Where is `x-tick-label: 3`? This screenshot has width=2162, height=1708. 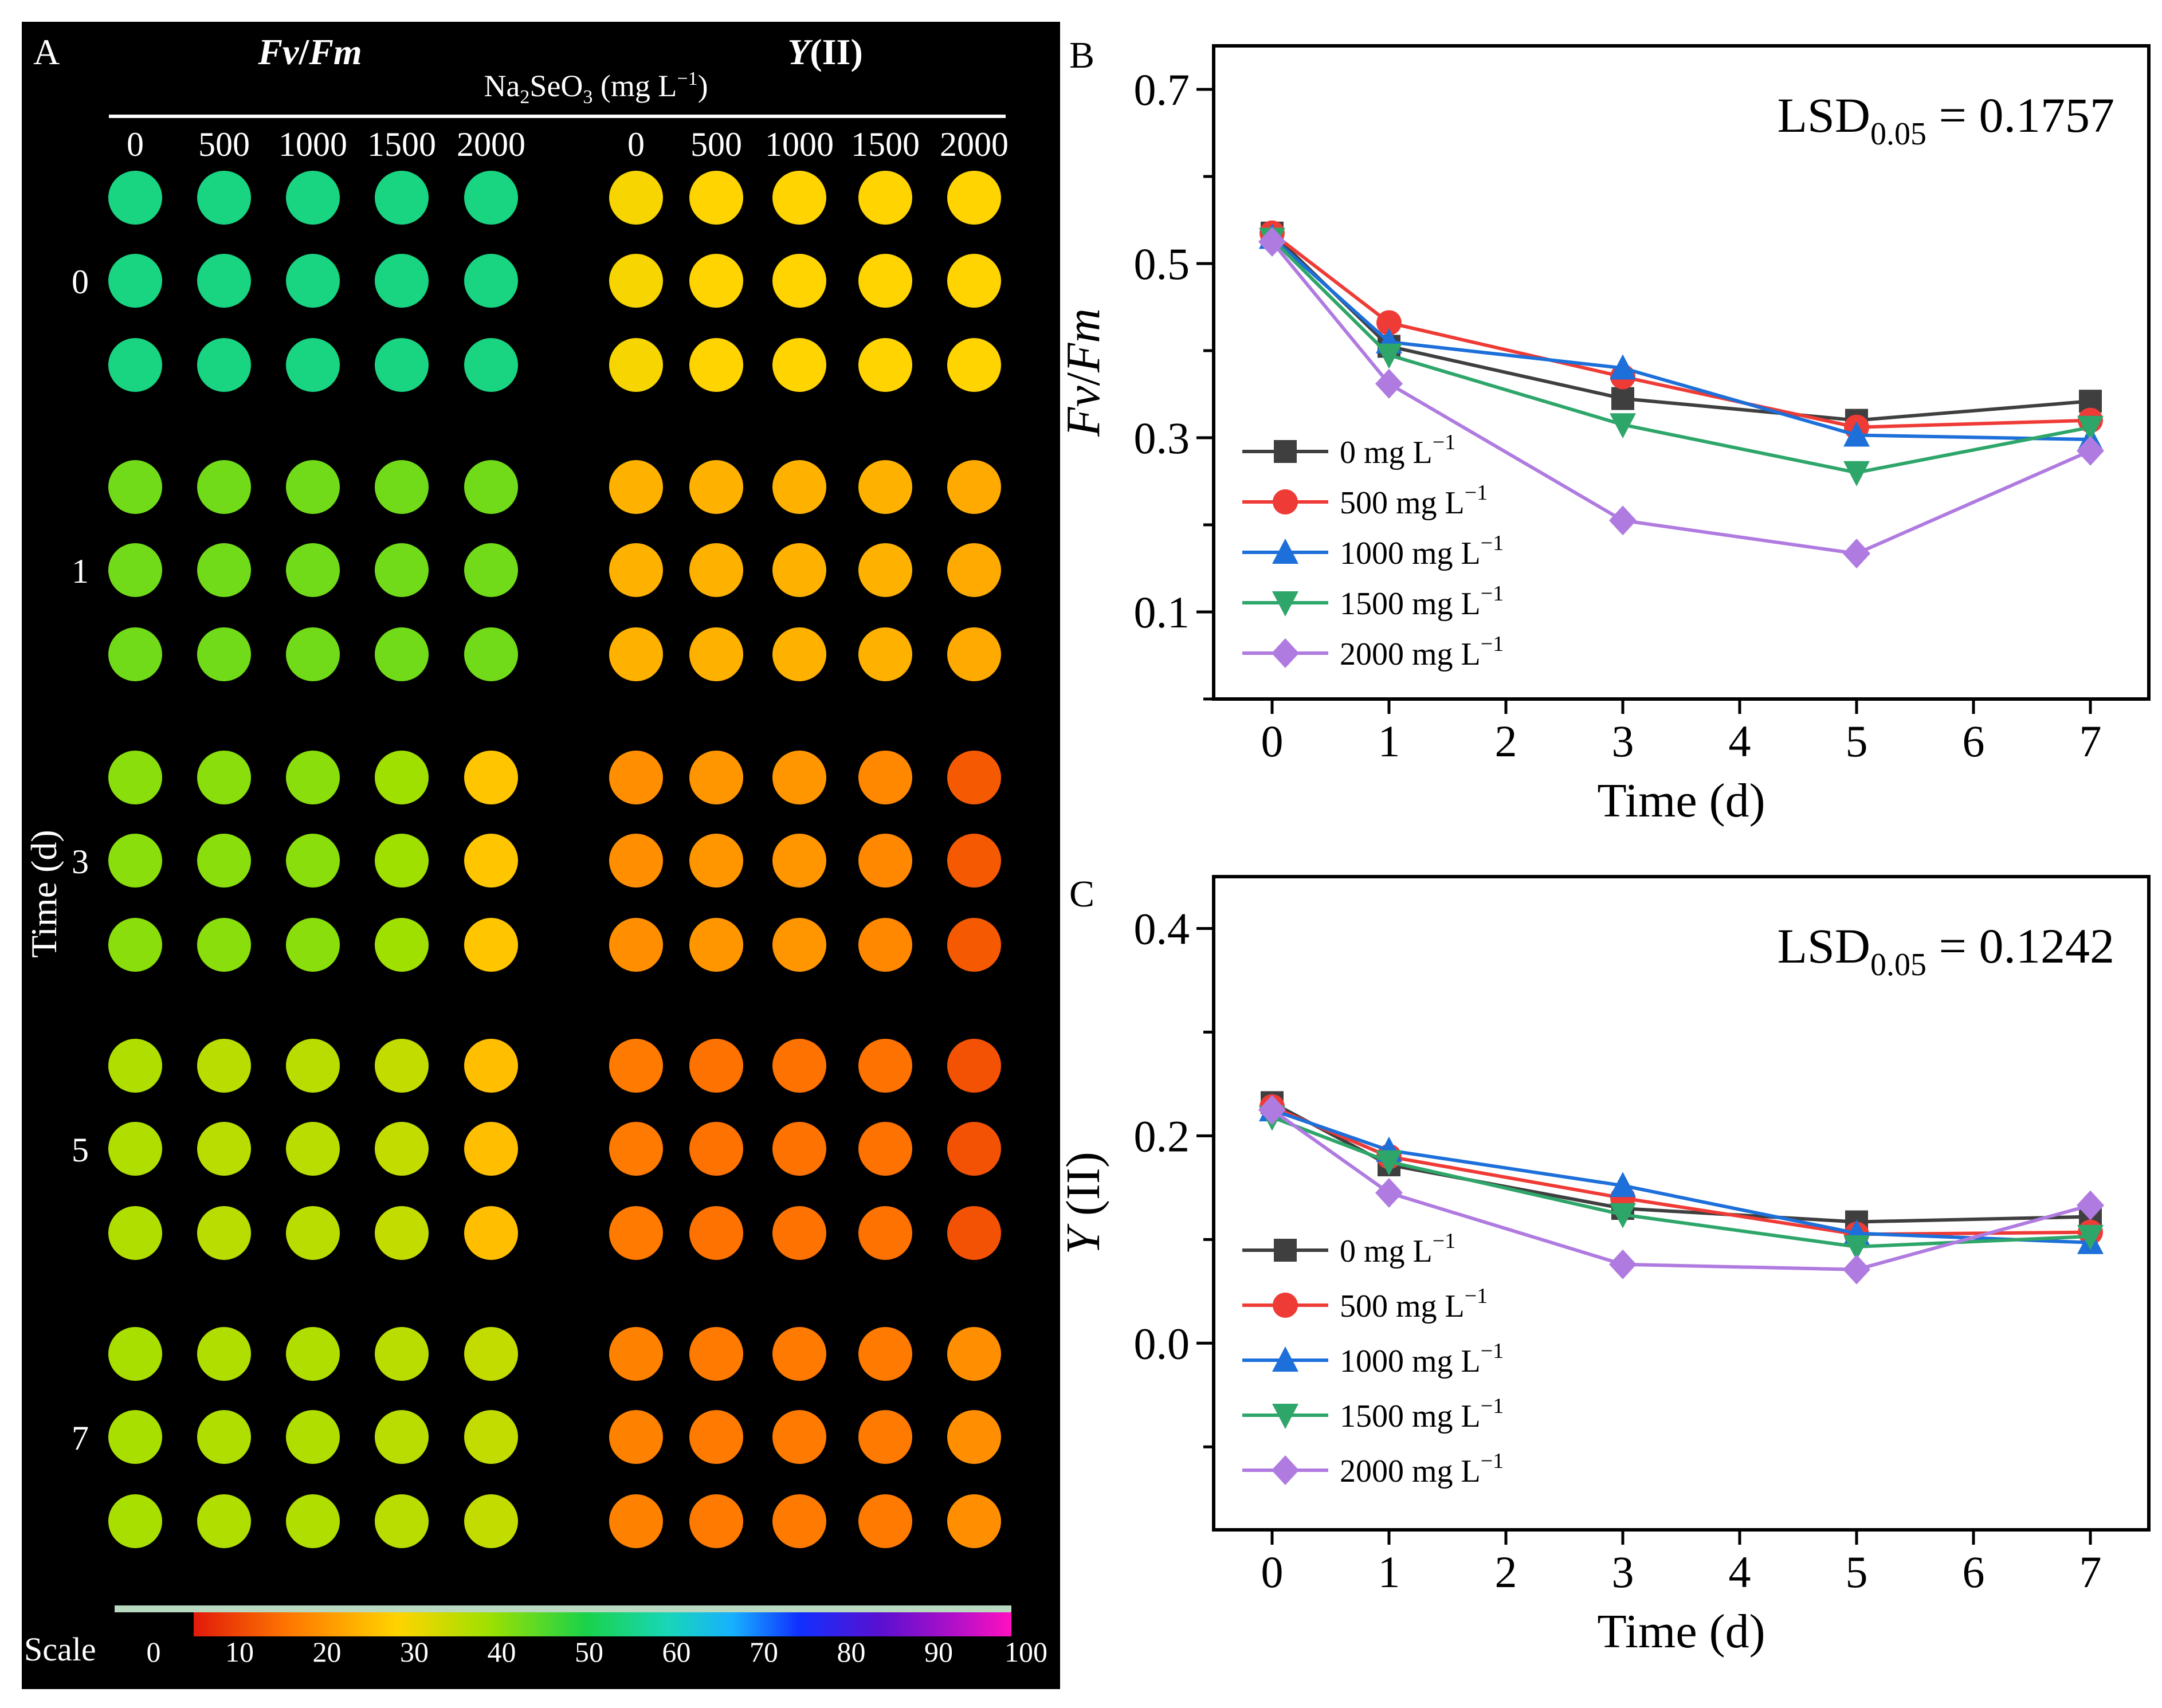
x-tick-label: 3 is located at coordinates (1623, 1572).